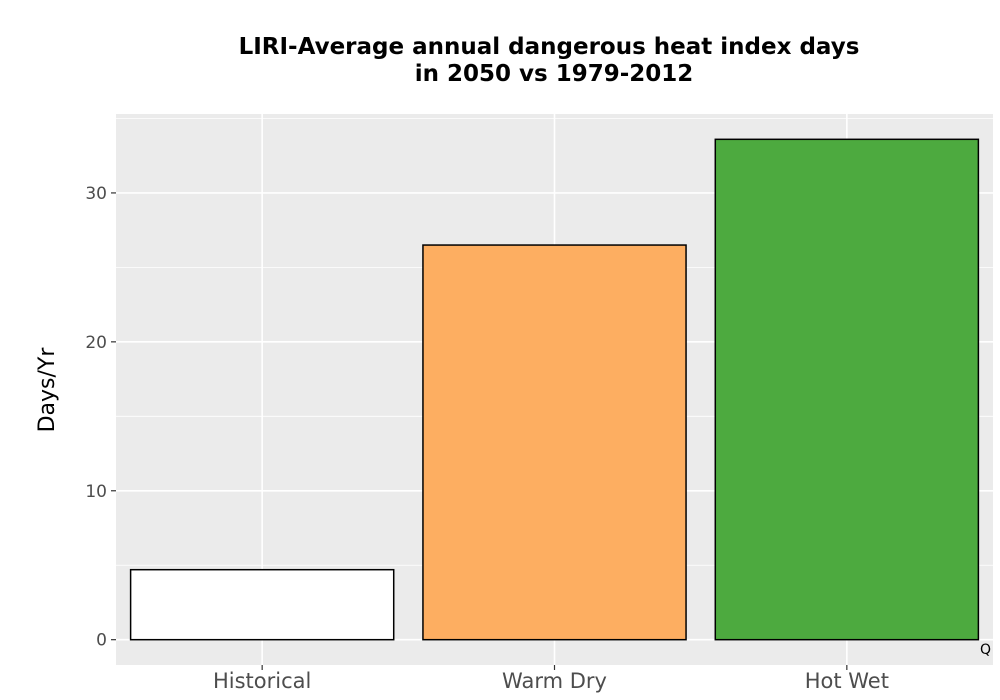  I want to click on y-tick-label: 10, so click(96, 492).